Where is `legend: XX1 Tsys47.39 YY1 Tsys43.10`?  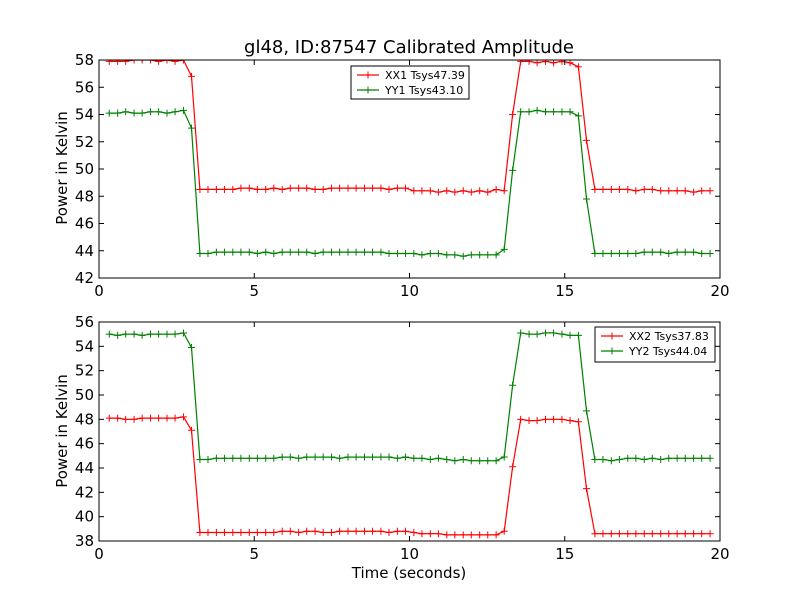
legend: XX1 Tsys47.39 YY1 Tsys43.10 is located at coordinates (410, 82).